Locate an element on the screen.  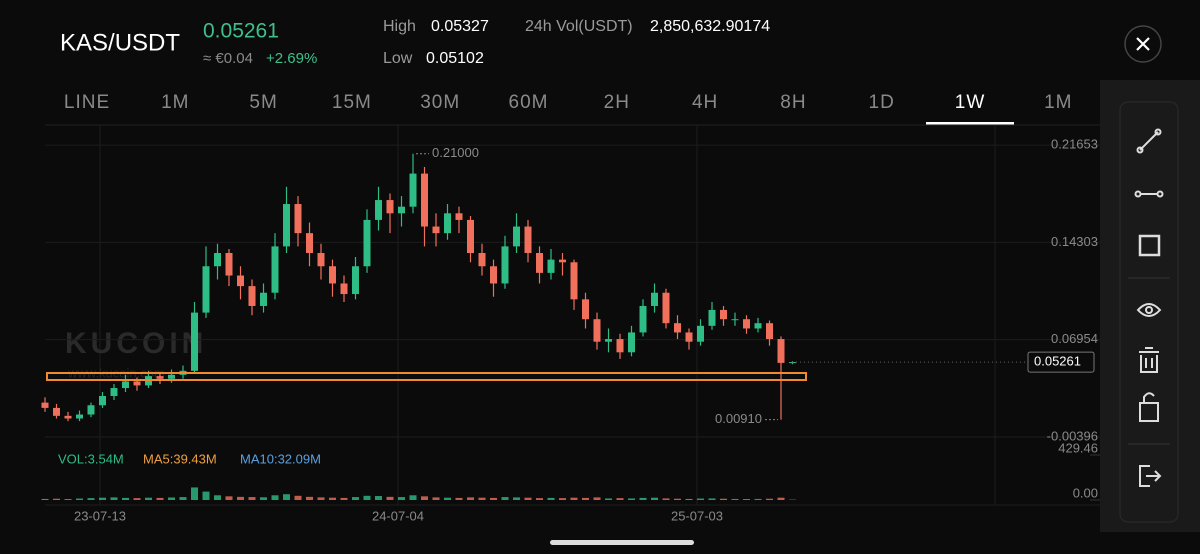
tool-exit is located at coordinates (1150, 476).